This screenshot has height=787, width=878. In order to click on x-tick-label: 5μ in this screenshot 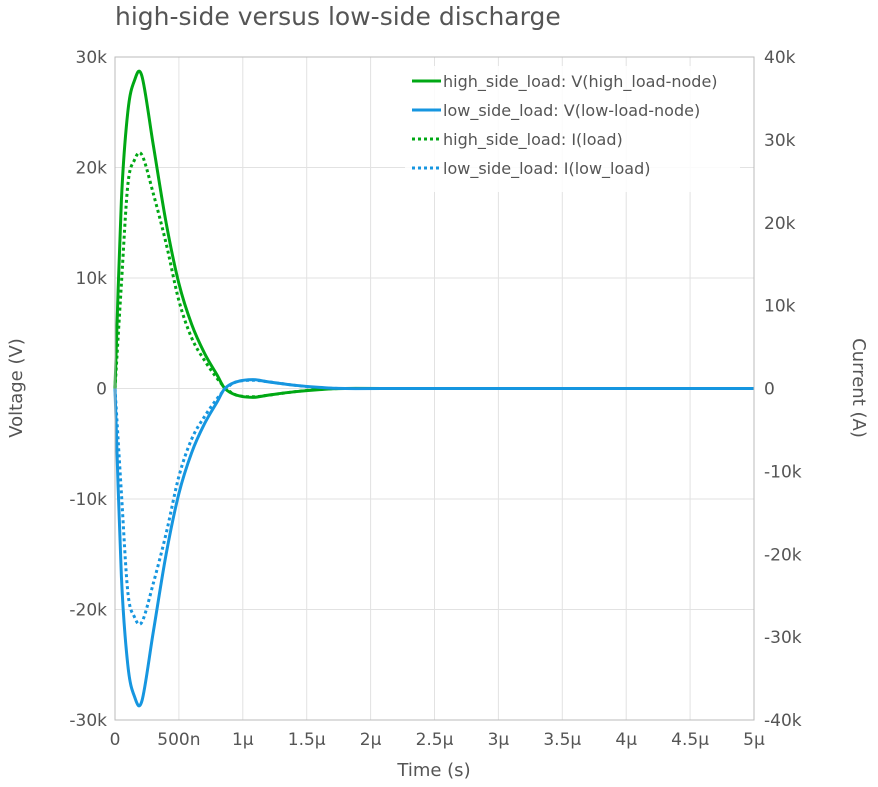, I will do `click(754, 740)`.